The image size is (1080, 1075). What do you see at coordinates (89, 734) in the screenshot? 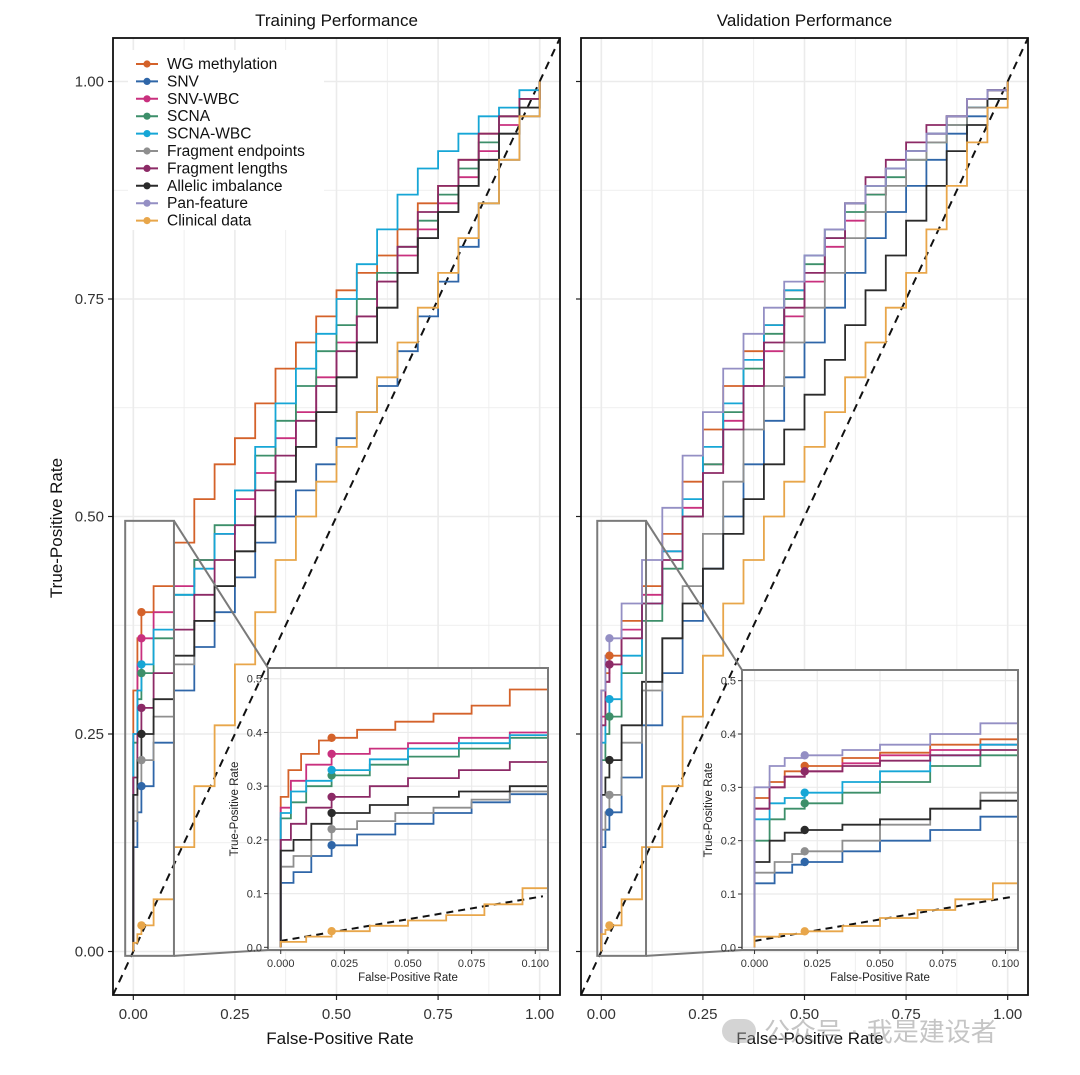
I see `y-tick-label: 0.25` at bounding box center [89, 734].